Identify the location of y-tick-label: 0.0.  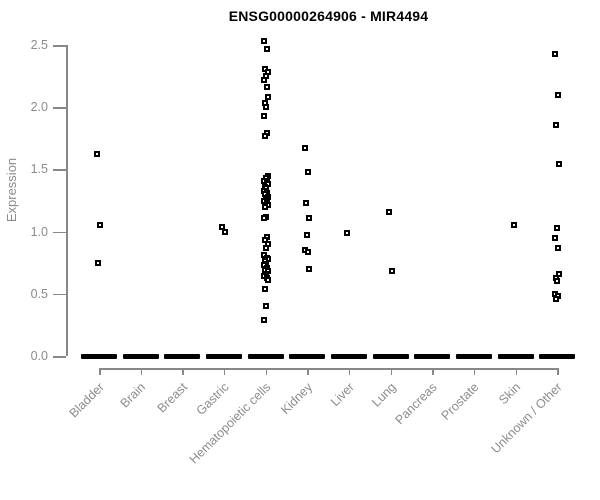
(39, 356).